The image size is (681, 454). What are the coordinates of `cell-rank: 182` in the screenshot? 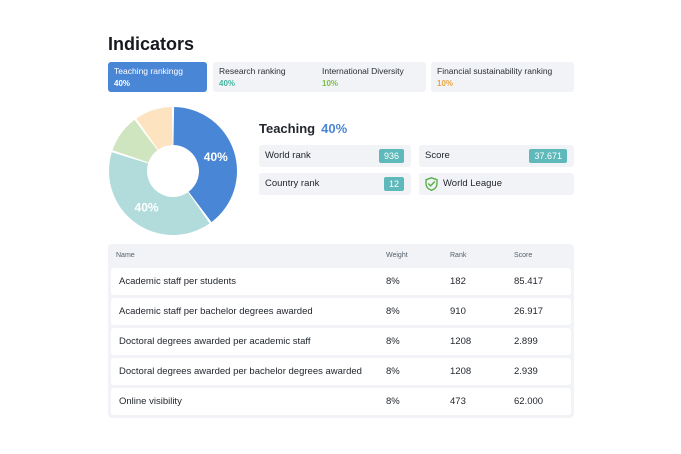 It's located at (458, 281).